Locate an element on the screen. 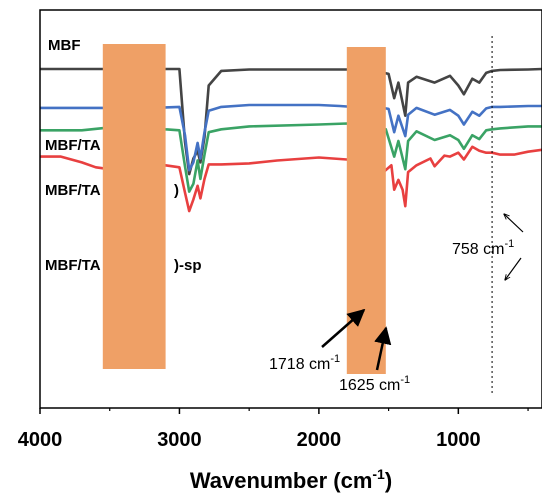  x-tick-label-1: 3000 is located at coordinates (179, 440).